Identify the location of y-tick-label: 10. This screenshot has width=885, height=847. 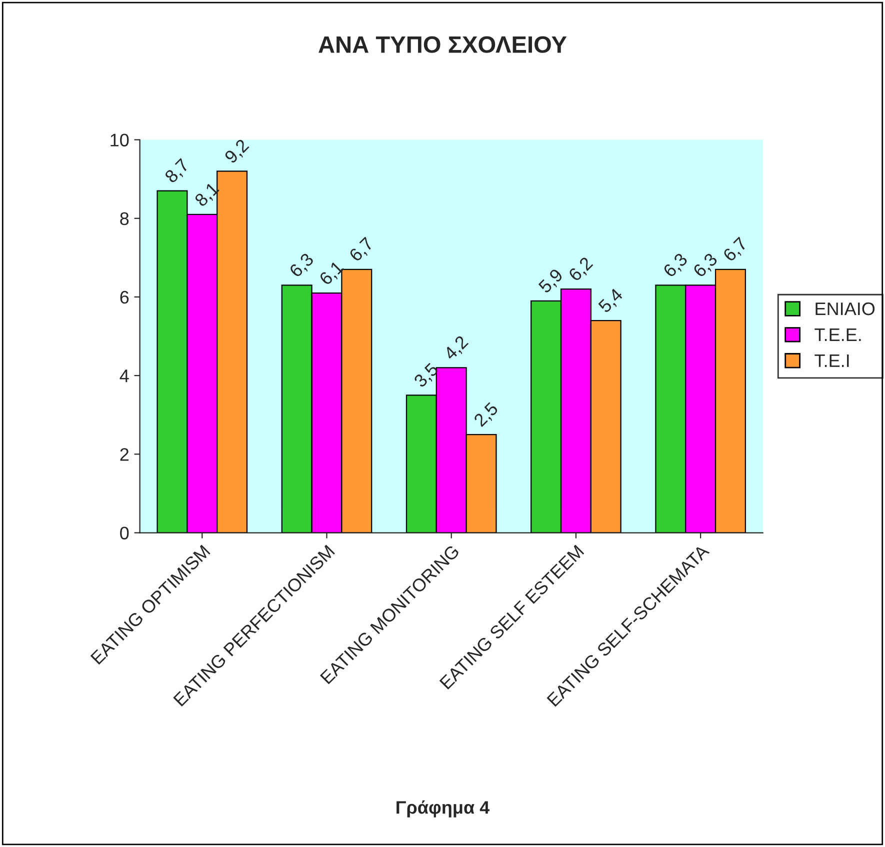
(119, 140).